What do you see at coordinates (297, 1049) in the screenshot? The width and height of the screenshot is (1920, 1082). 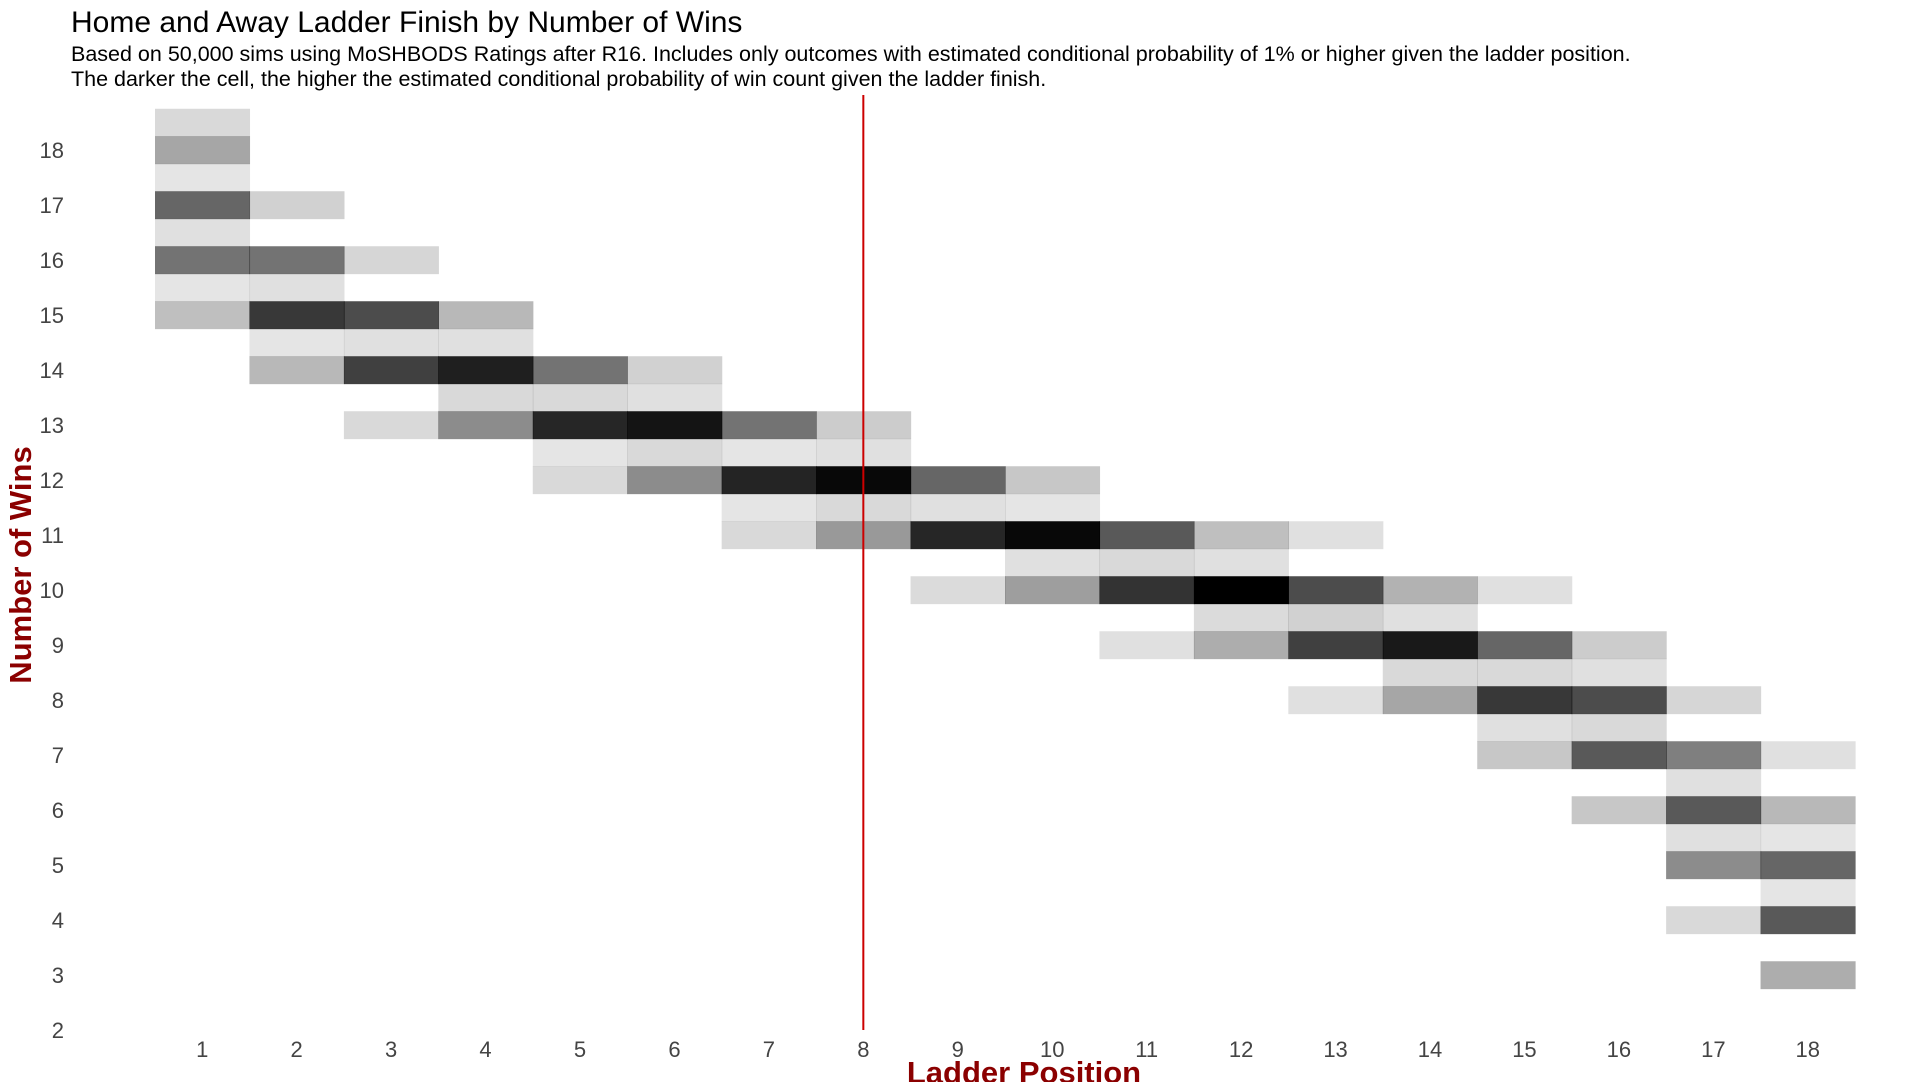 I see `x-tick-label: 2` at bounding box center [297, 1049].